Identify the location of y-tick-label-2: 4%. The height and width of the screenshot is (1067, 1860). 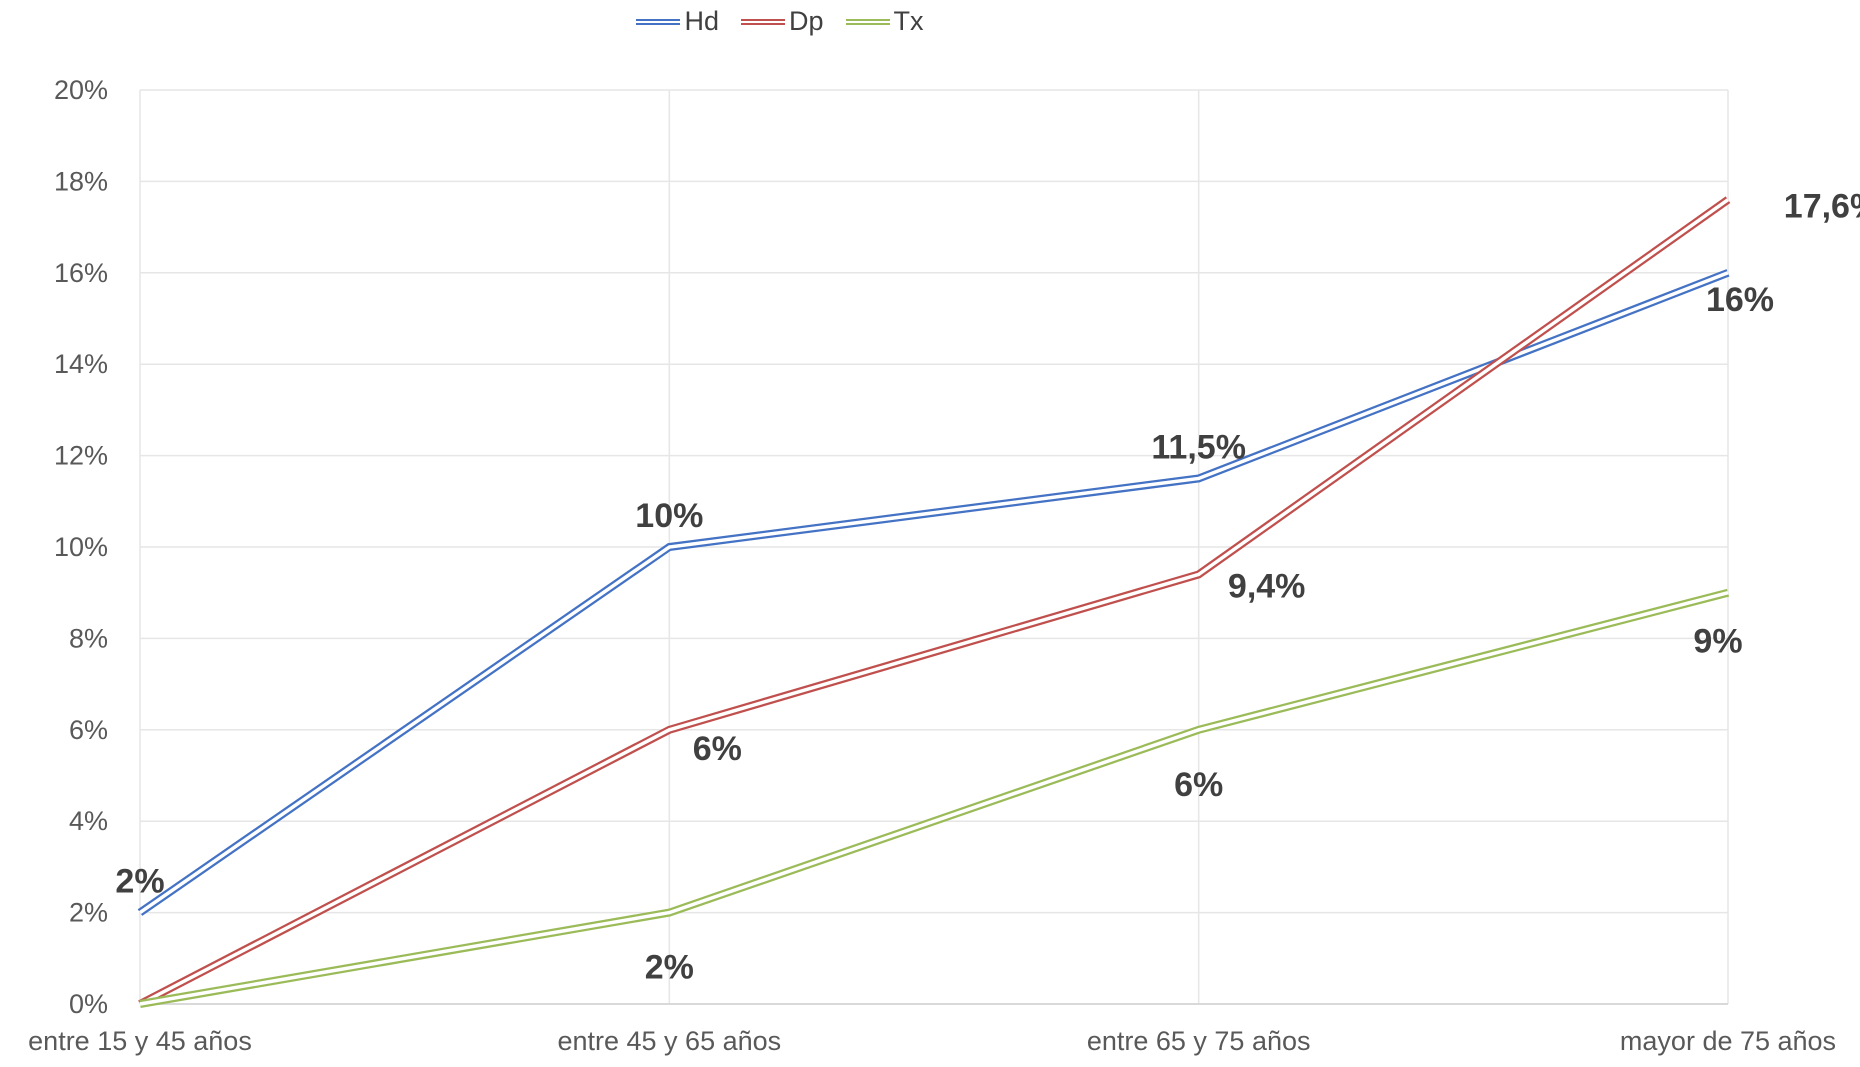
(88, 821).